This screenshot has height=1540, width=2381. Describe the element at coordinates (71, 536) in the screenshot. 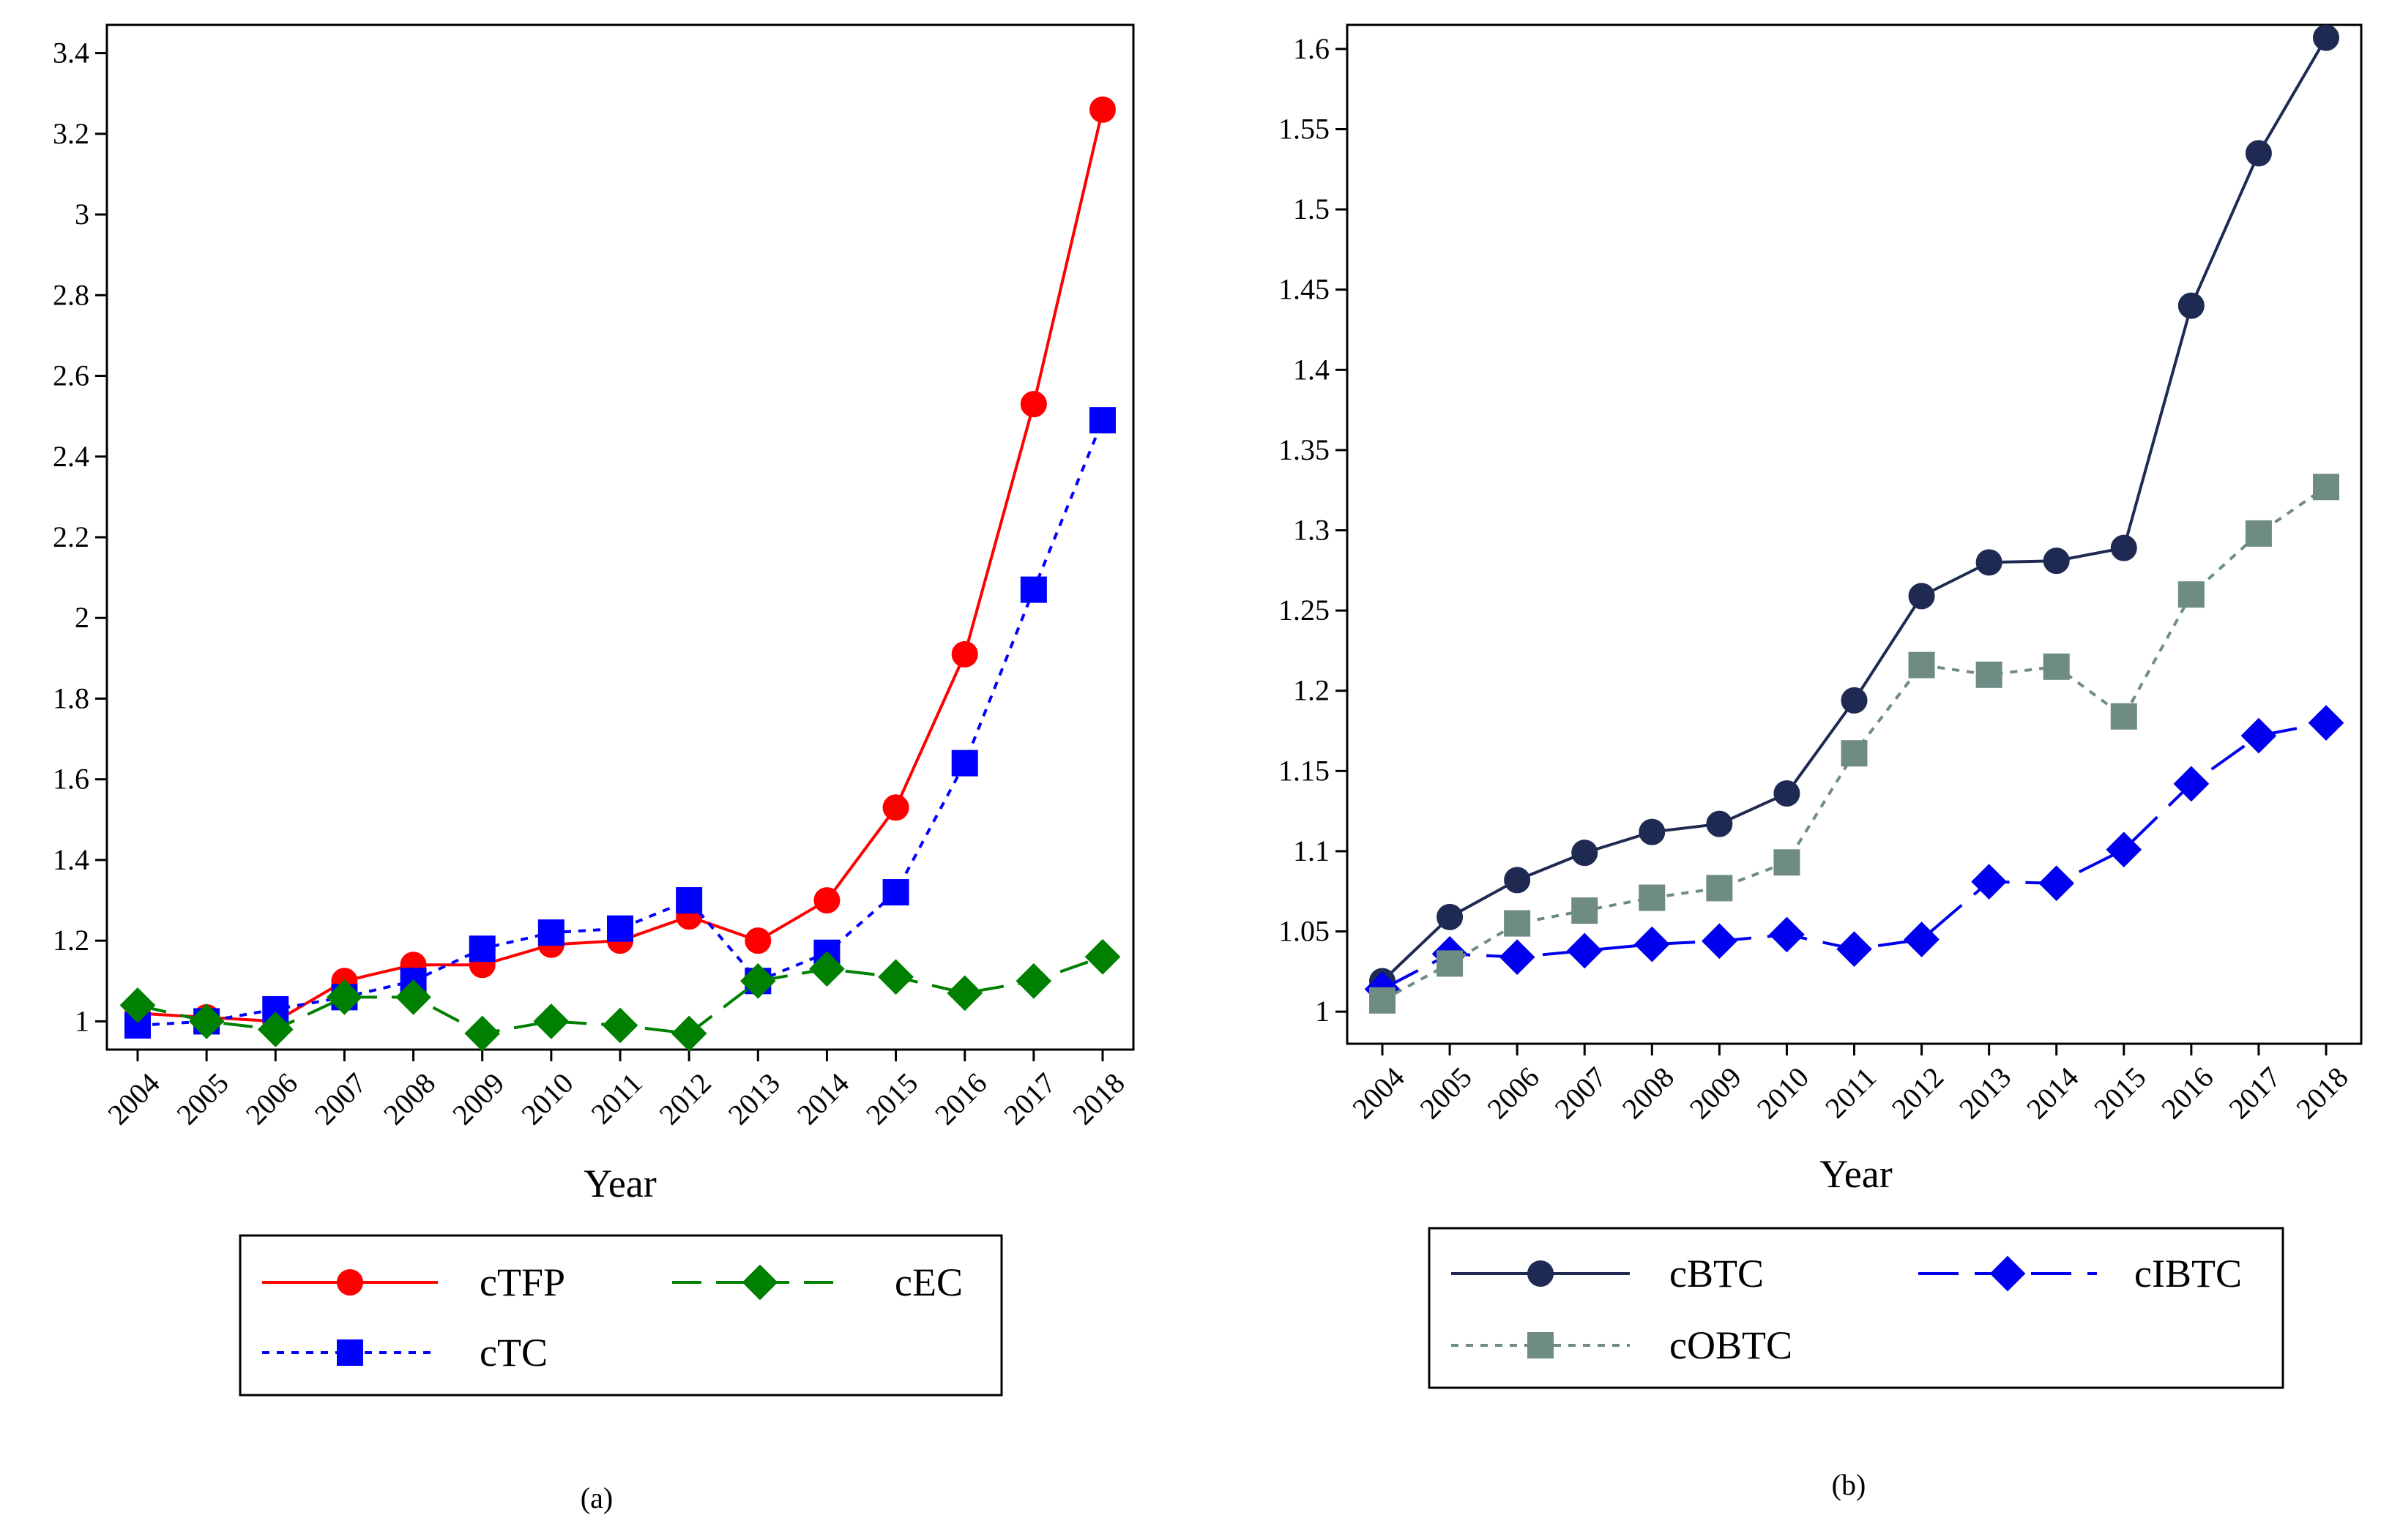

I see `y-tick-label: 2.2` at that location.